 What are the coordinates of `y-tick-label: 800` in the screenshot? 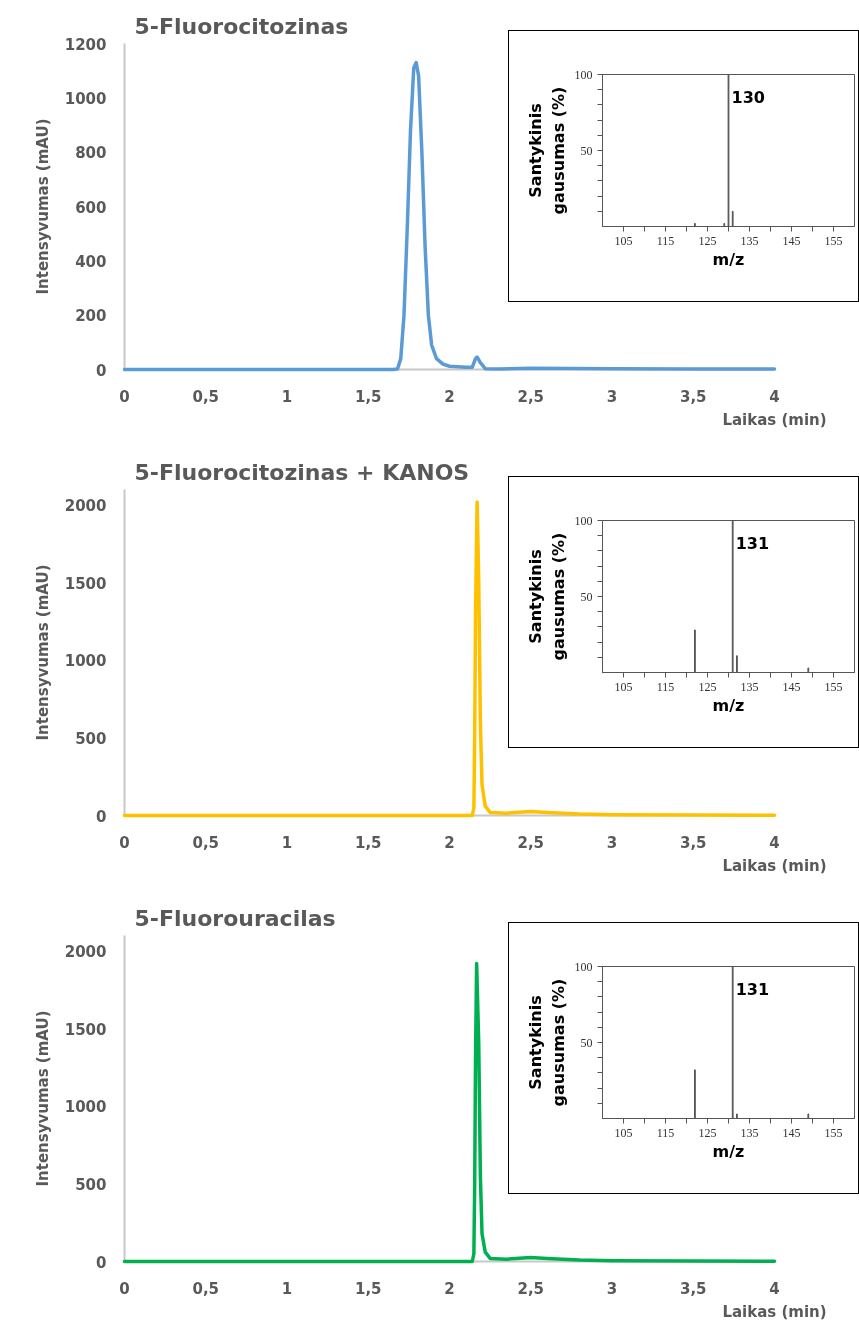 It's located at (91, 153).